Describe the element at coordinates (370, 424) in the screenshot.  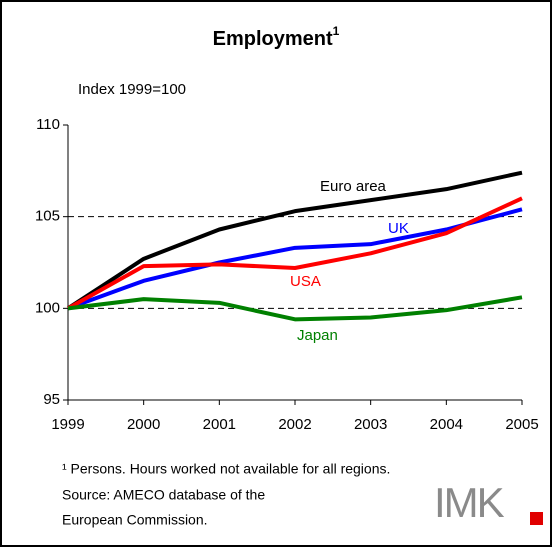
I see `x-tick-label: 2003` at that location.